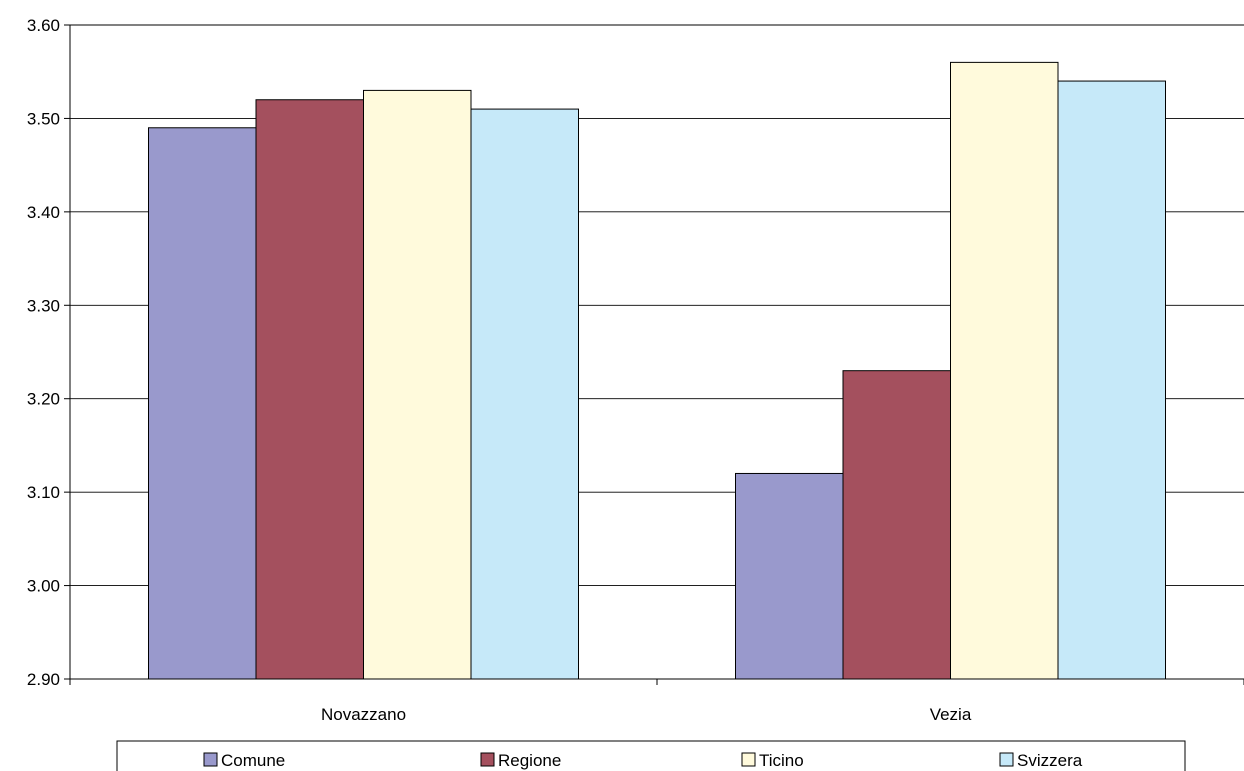  I want to click on y-tick-label: 3.50, so click(43, 118).